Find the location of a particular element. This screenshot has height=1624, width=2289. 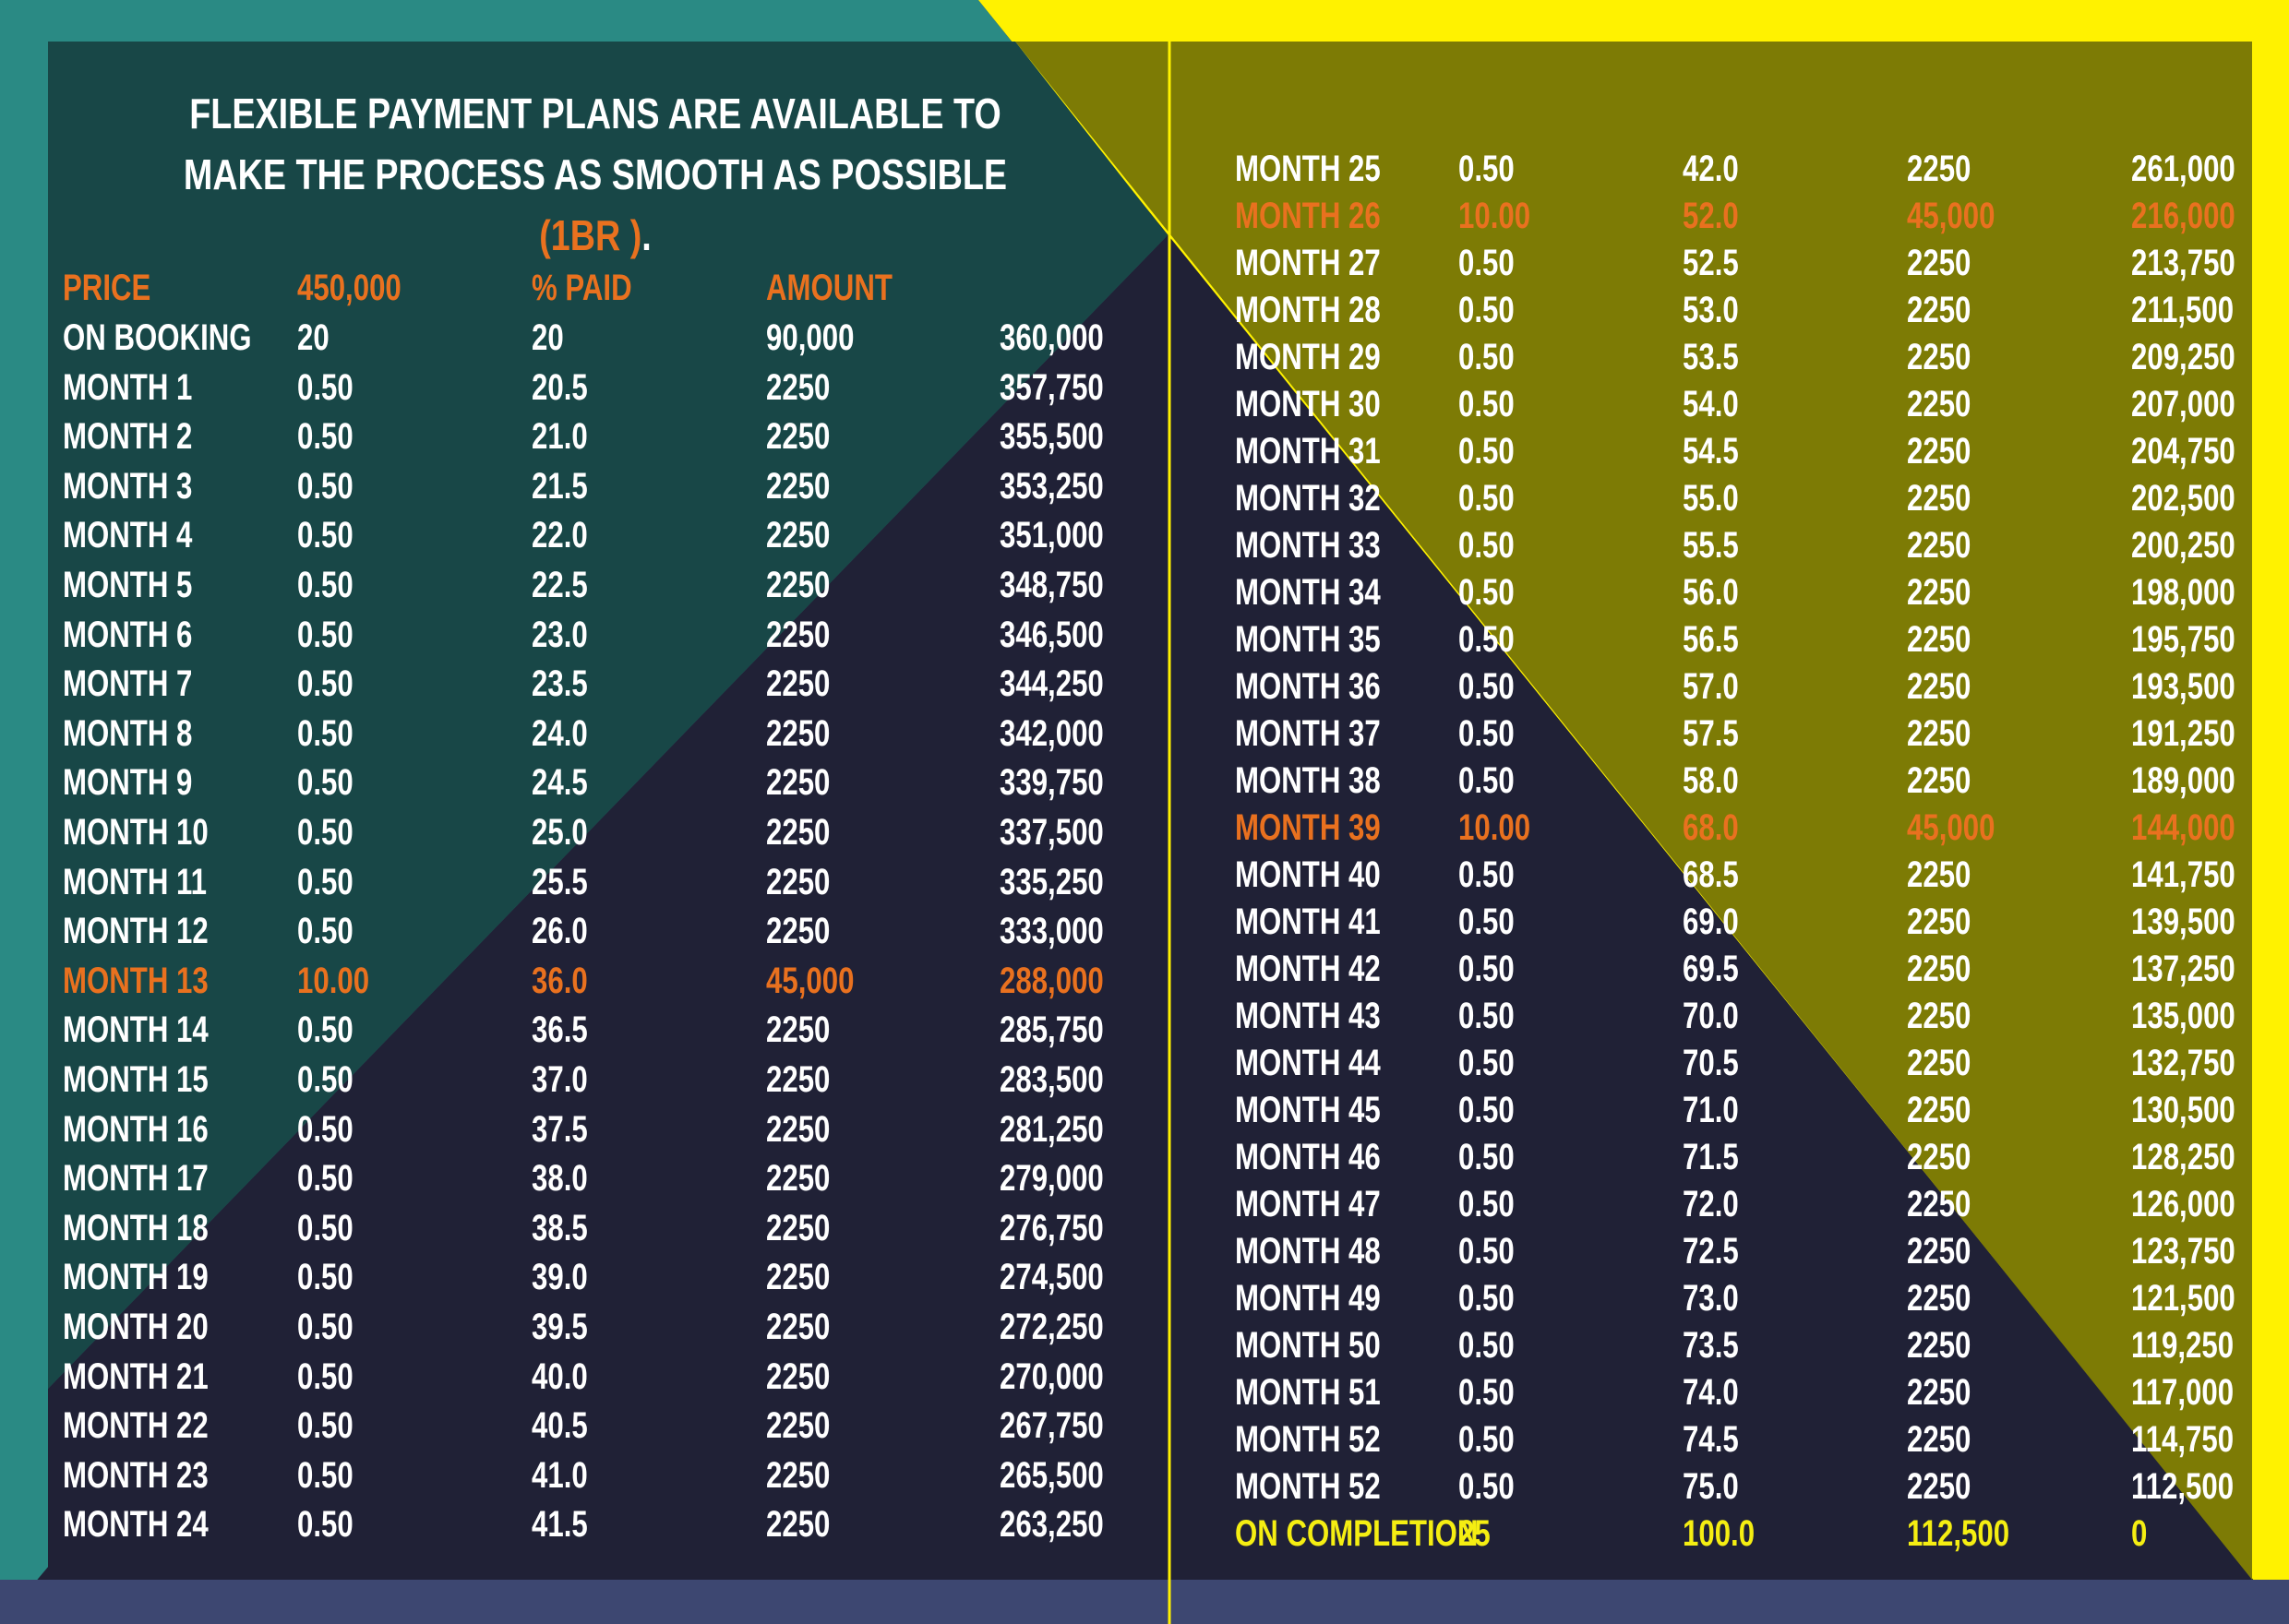

pct-paid-cumulative: 38.5 is located at coordinates (560, 1227).